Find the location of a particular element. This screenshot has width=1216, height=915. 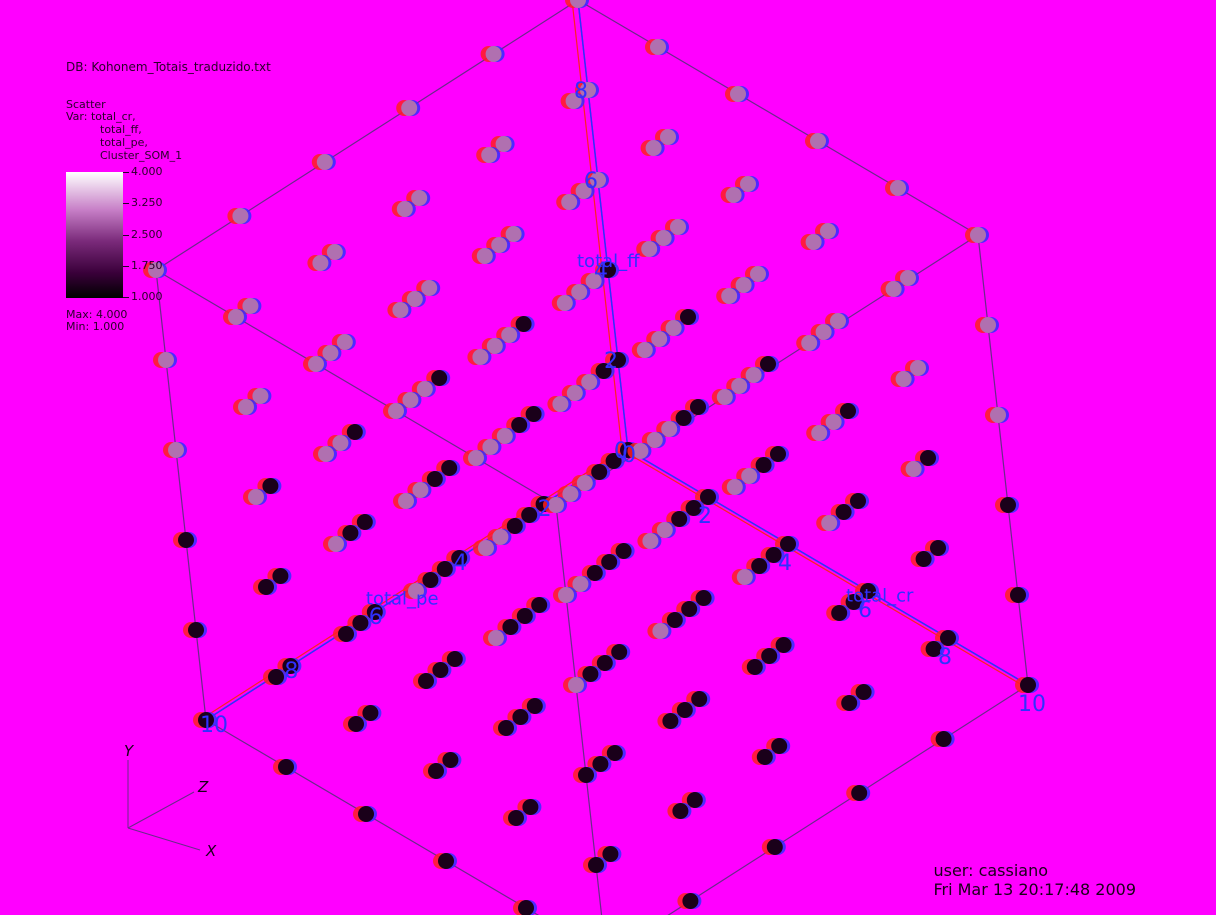

legend-var-line-3: total_pe, is located at coordinates (124, 142).